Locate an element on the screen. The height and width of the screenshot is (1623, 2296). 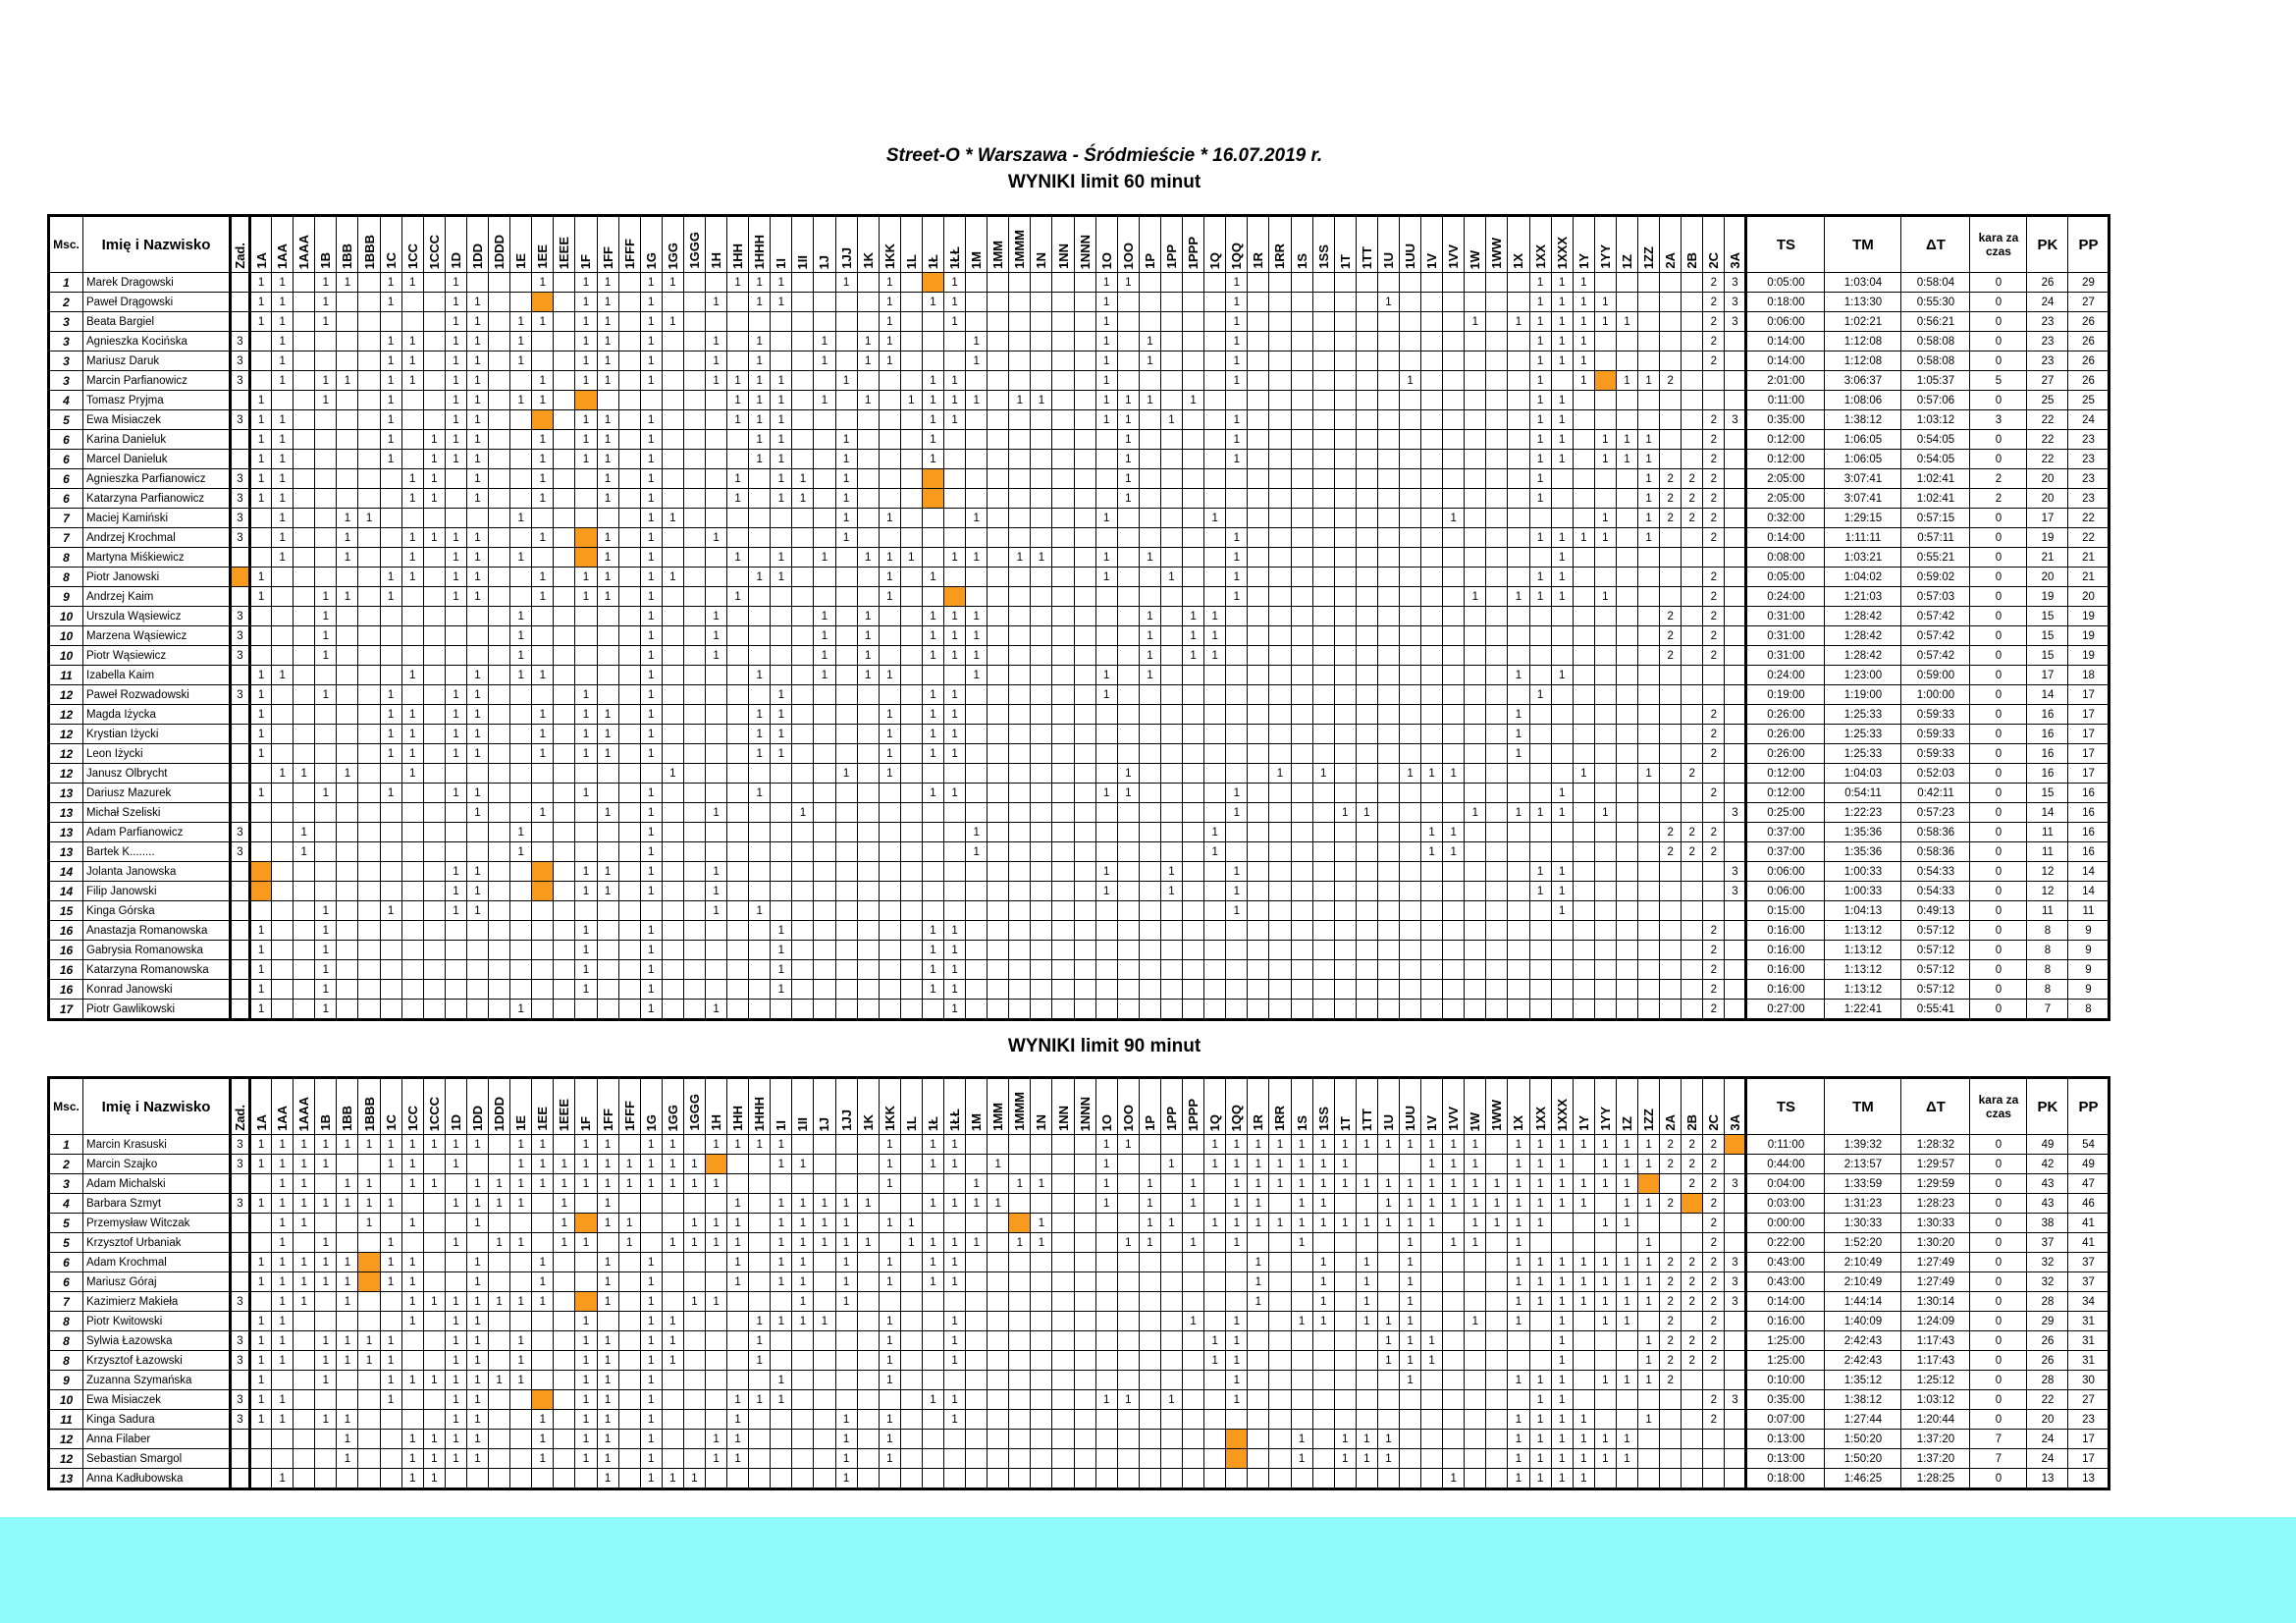
control-cell-1XX: 1 is located at coordinates (1540, 538).